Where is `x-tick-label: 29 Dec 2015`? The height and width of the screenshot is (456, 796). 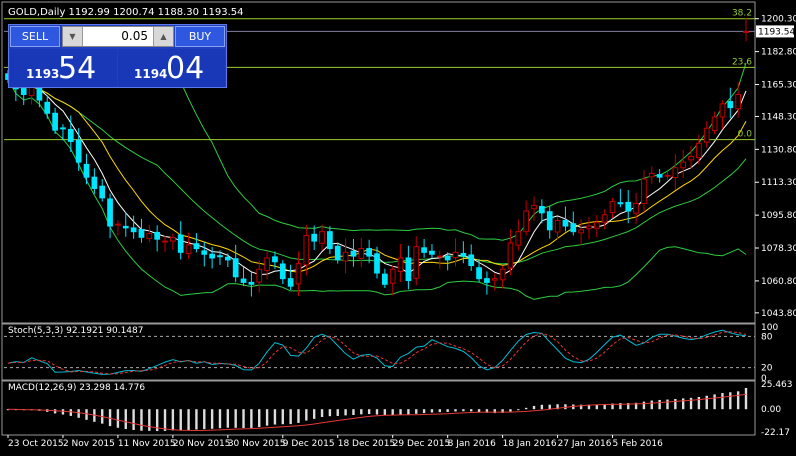
x-tick-label: 29 Dec 2015 is located at coordinates (422, 444).